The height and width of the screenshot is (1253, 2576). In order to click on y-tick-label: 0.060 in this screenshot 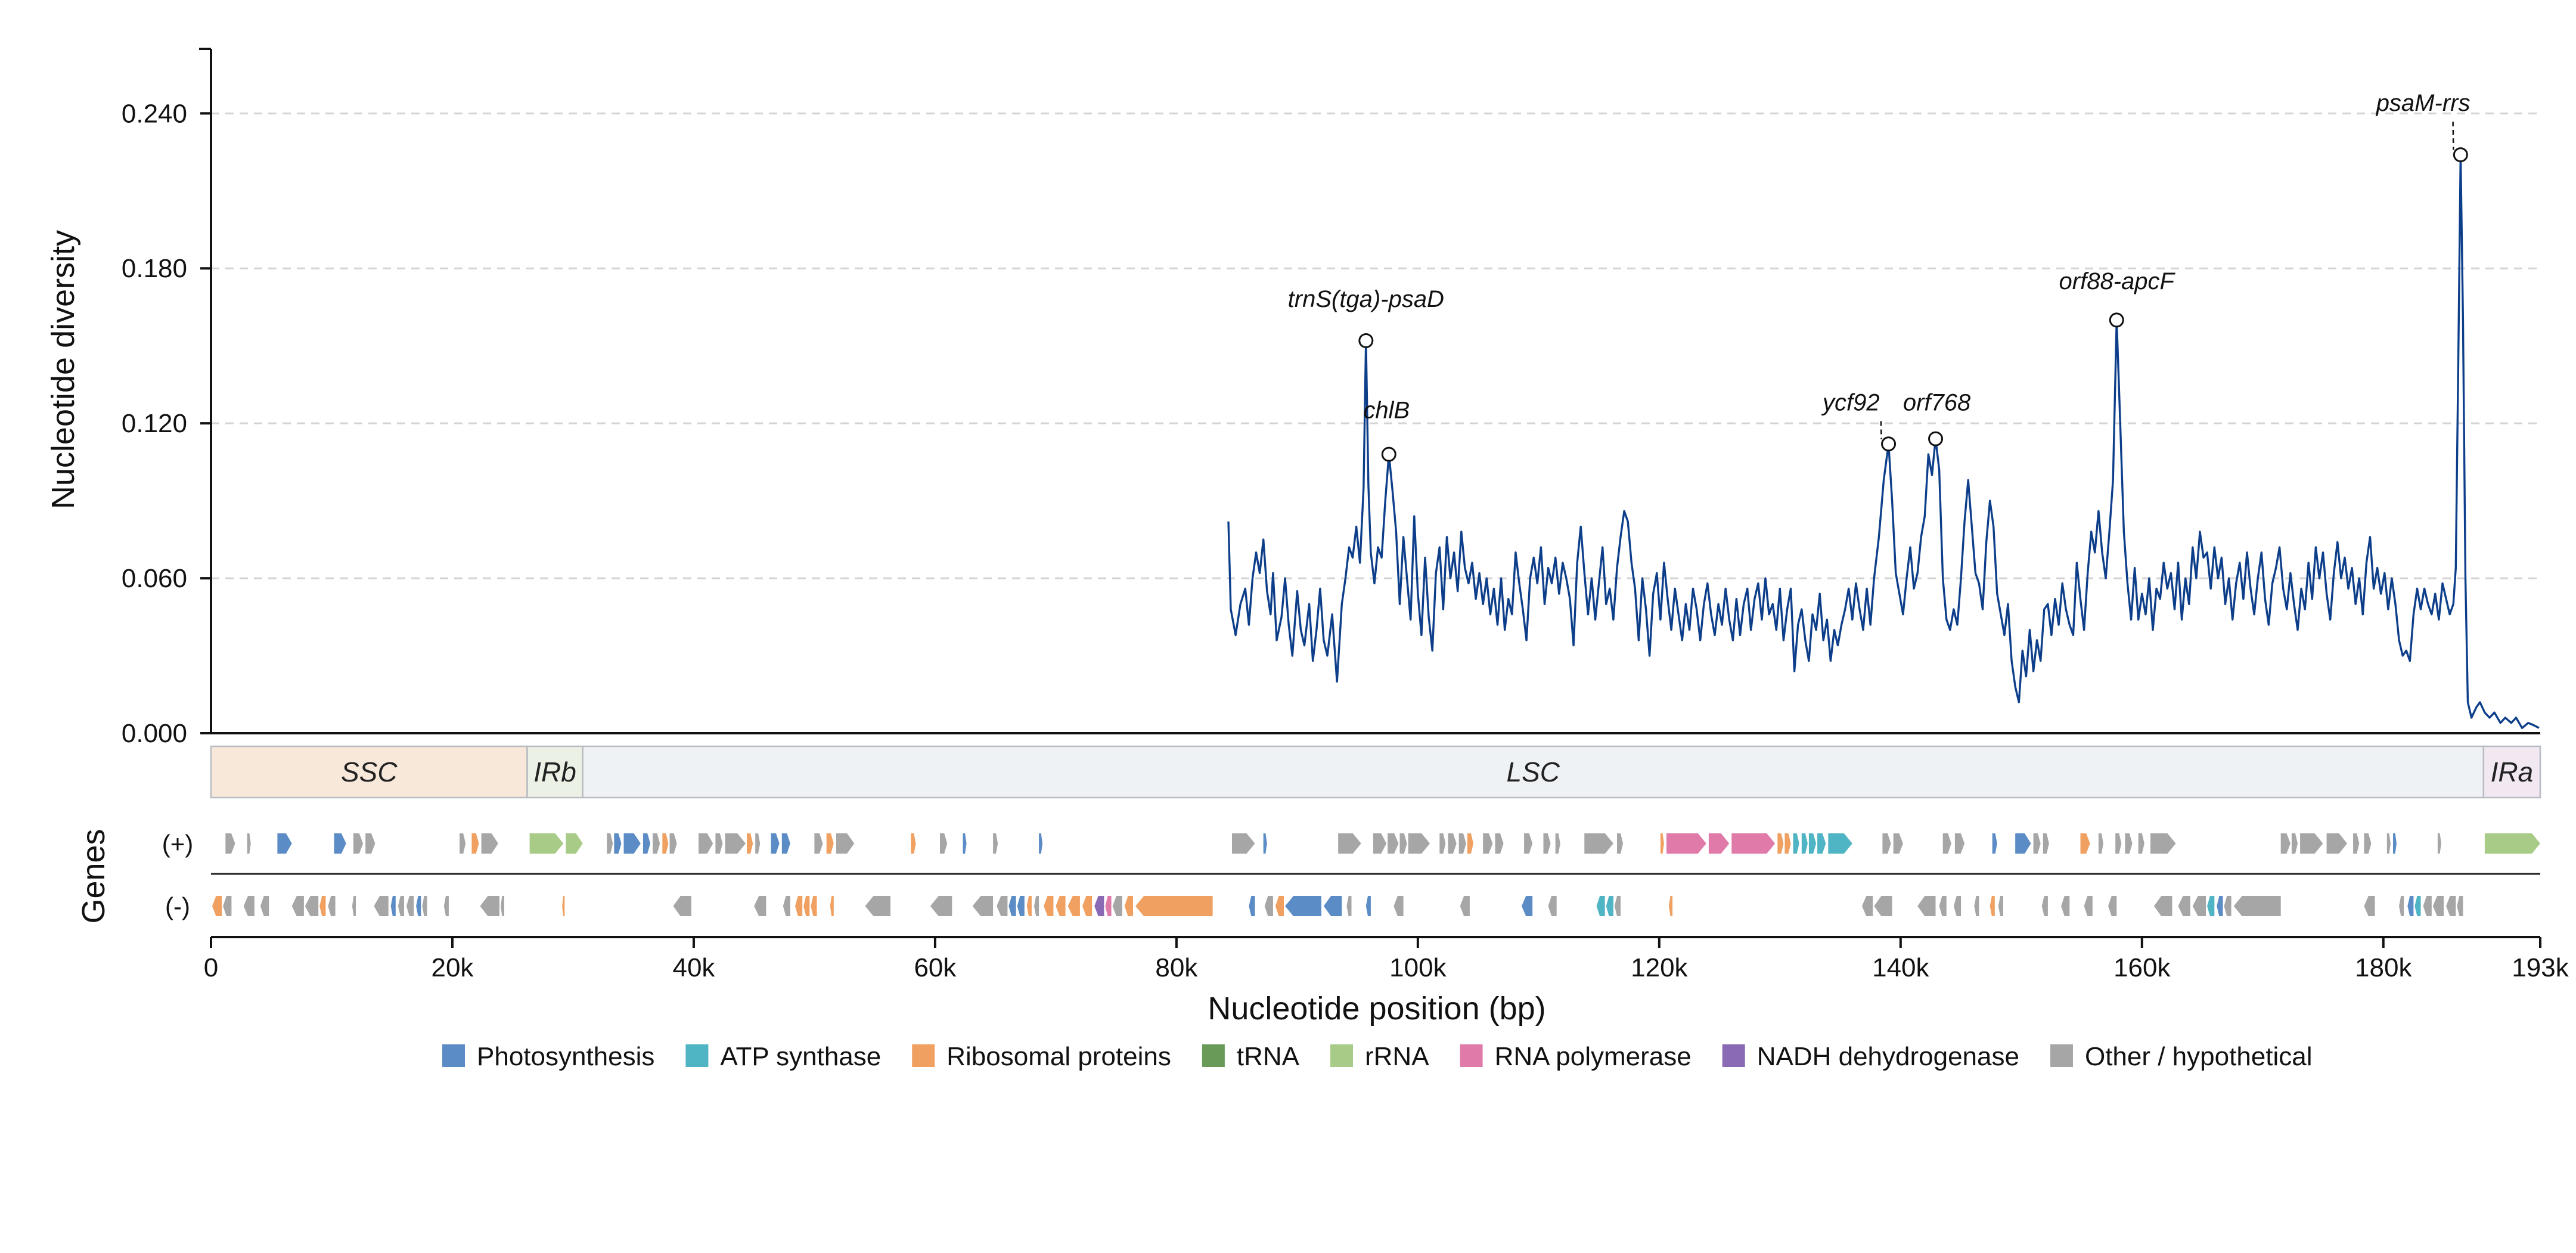, I will do `click(154, 578)`.